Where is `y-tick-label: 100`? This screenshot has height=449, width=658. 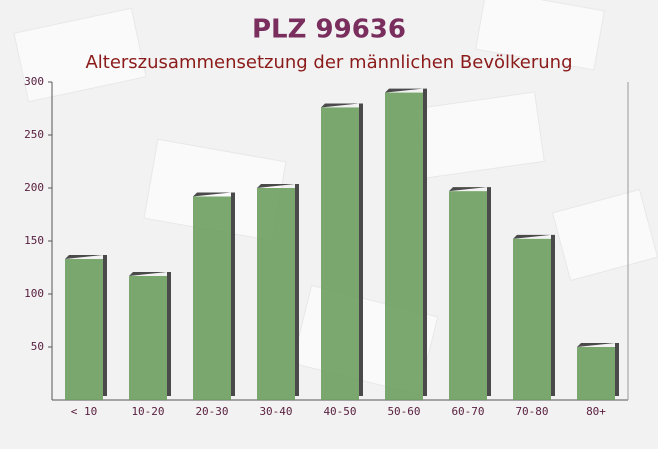
y-tick-label: 100 is located at coordinates (34, 293).